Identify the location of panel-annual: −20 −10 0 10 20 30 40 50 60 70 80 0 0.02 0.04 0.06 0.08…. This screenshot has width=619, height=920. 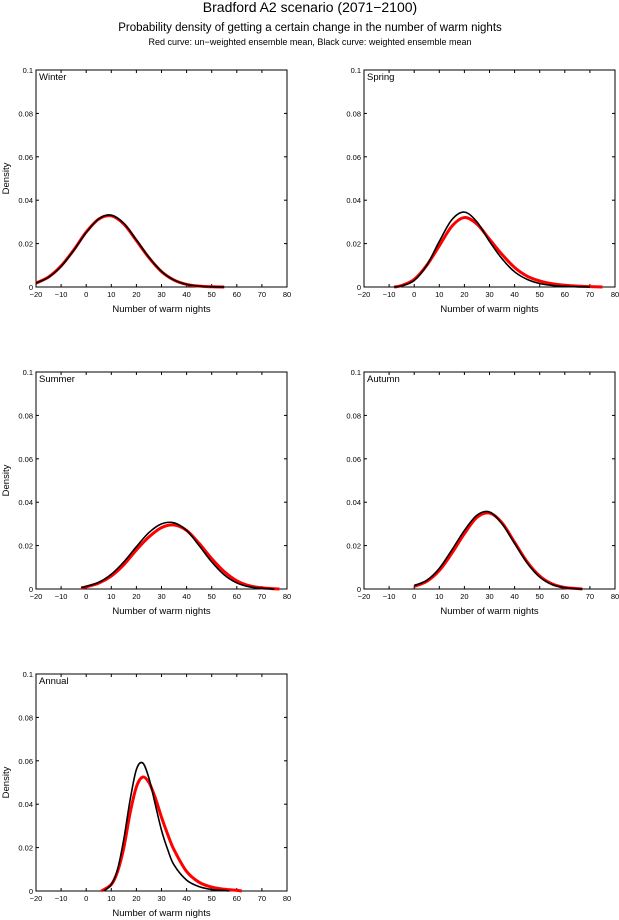
(146, 794).